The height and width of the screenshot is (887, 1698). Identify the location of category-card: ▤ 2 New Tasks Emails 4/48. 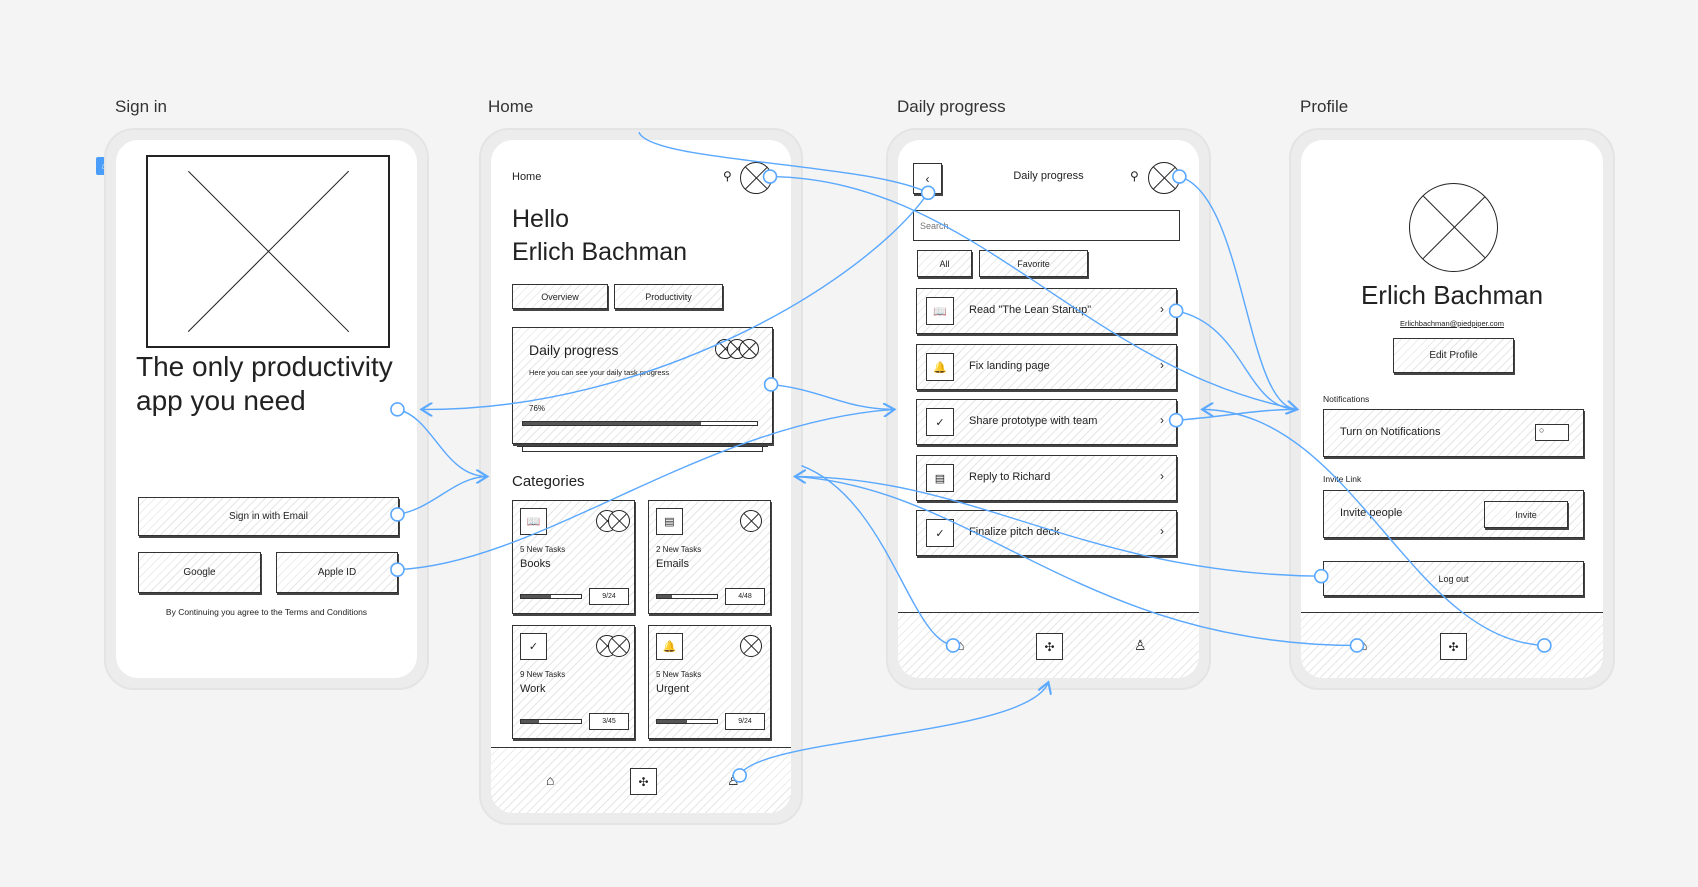
(709, 557).